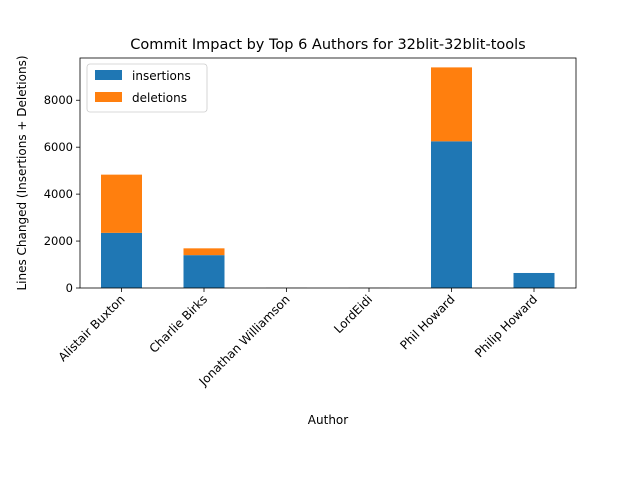  What do you see at coordinates (161, 76) in the screenshot?
I see `legend-label-insertions: insertions` at bounding box center [161, 76].